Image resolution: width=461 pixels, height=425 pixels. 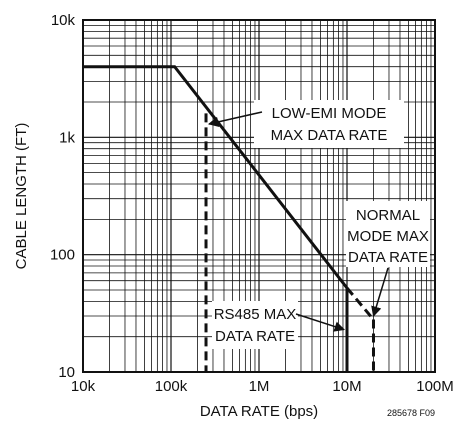 What do you see at coordinates (259, 386) in the screenshot?
I see `x-tick-label: 1M` at bounding box center [259, 386].